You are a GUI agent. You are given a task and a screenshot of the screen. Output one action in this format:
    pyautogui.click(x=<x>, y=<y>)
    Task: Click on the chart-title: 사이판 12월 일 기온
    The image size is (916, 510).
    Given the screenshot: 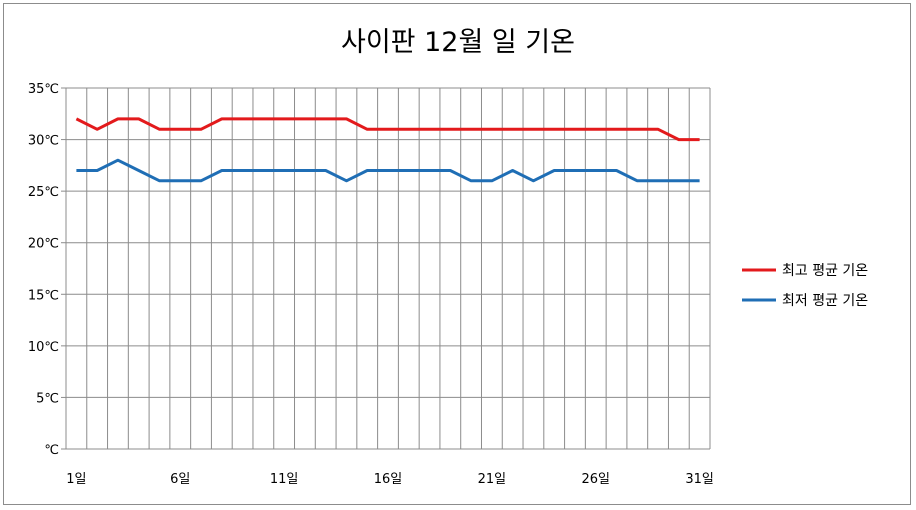 What is the action you would take?
    pyautogui.click(x=458, y=42)
    